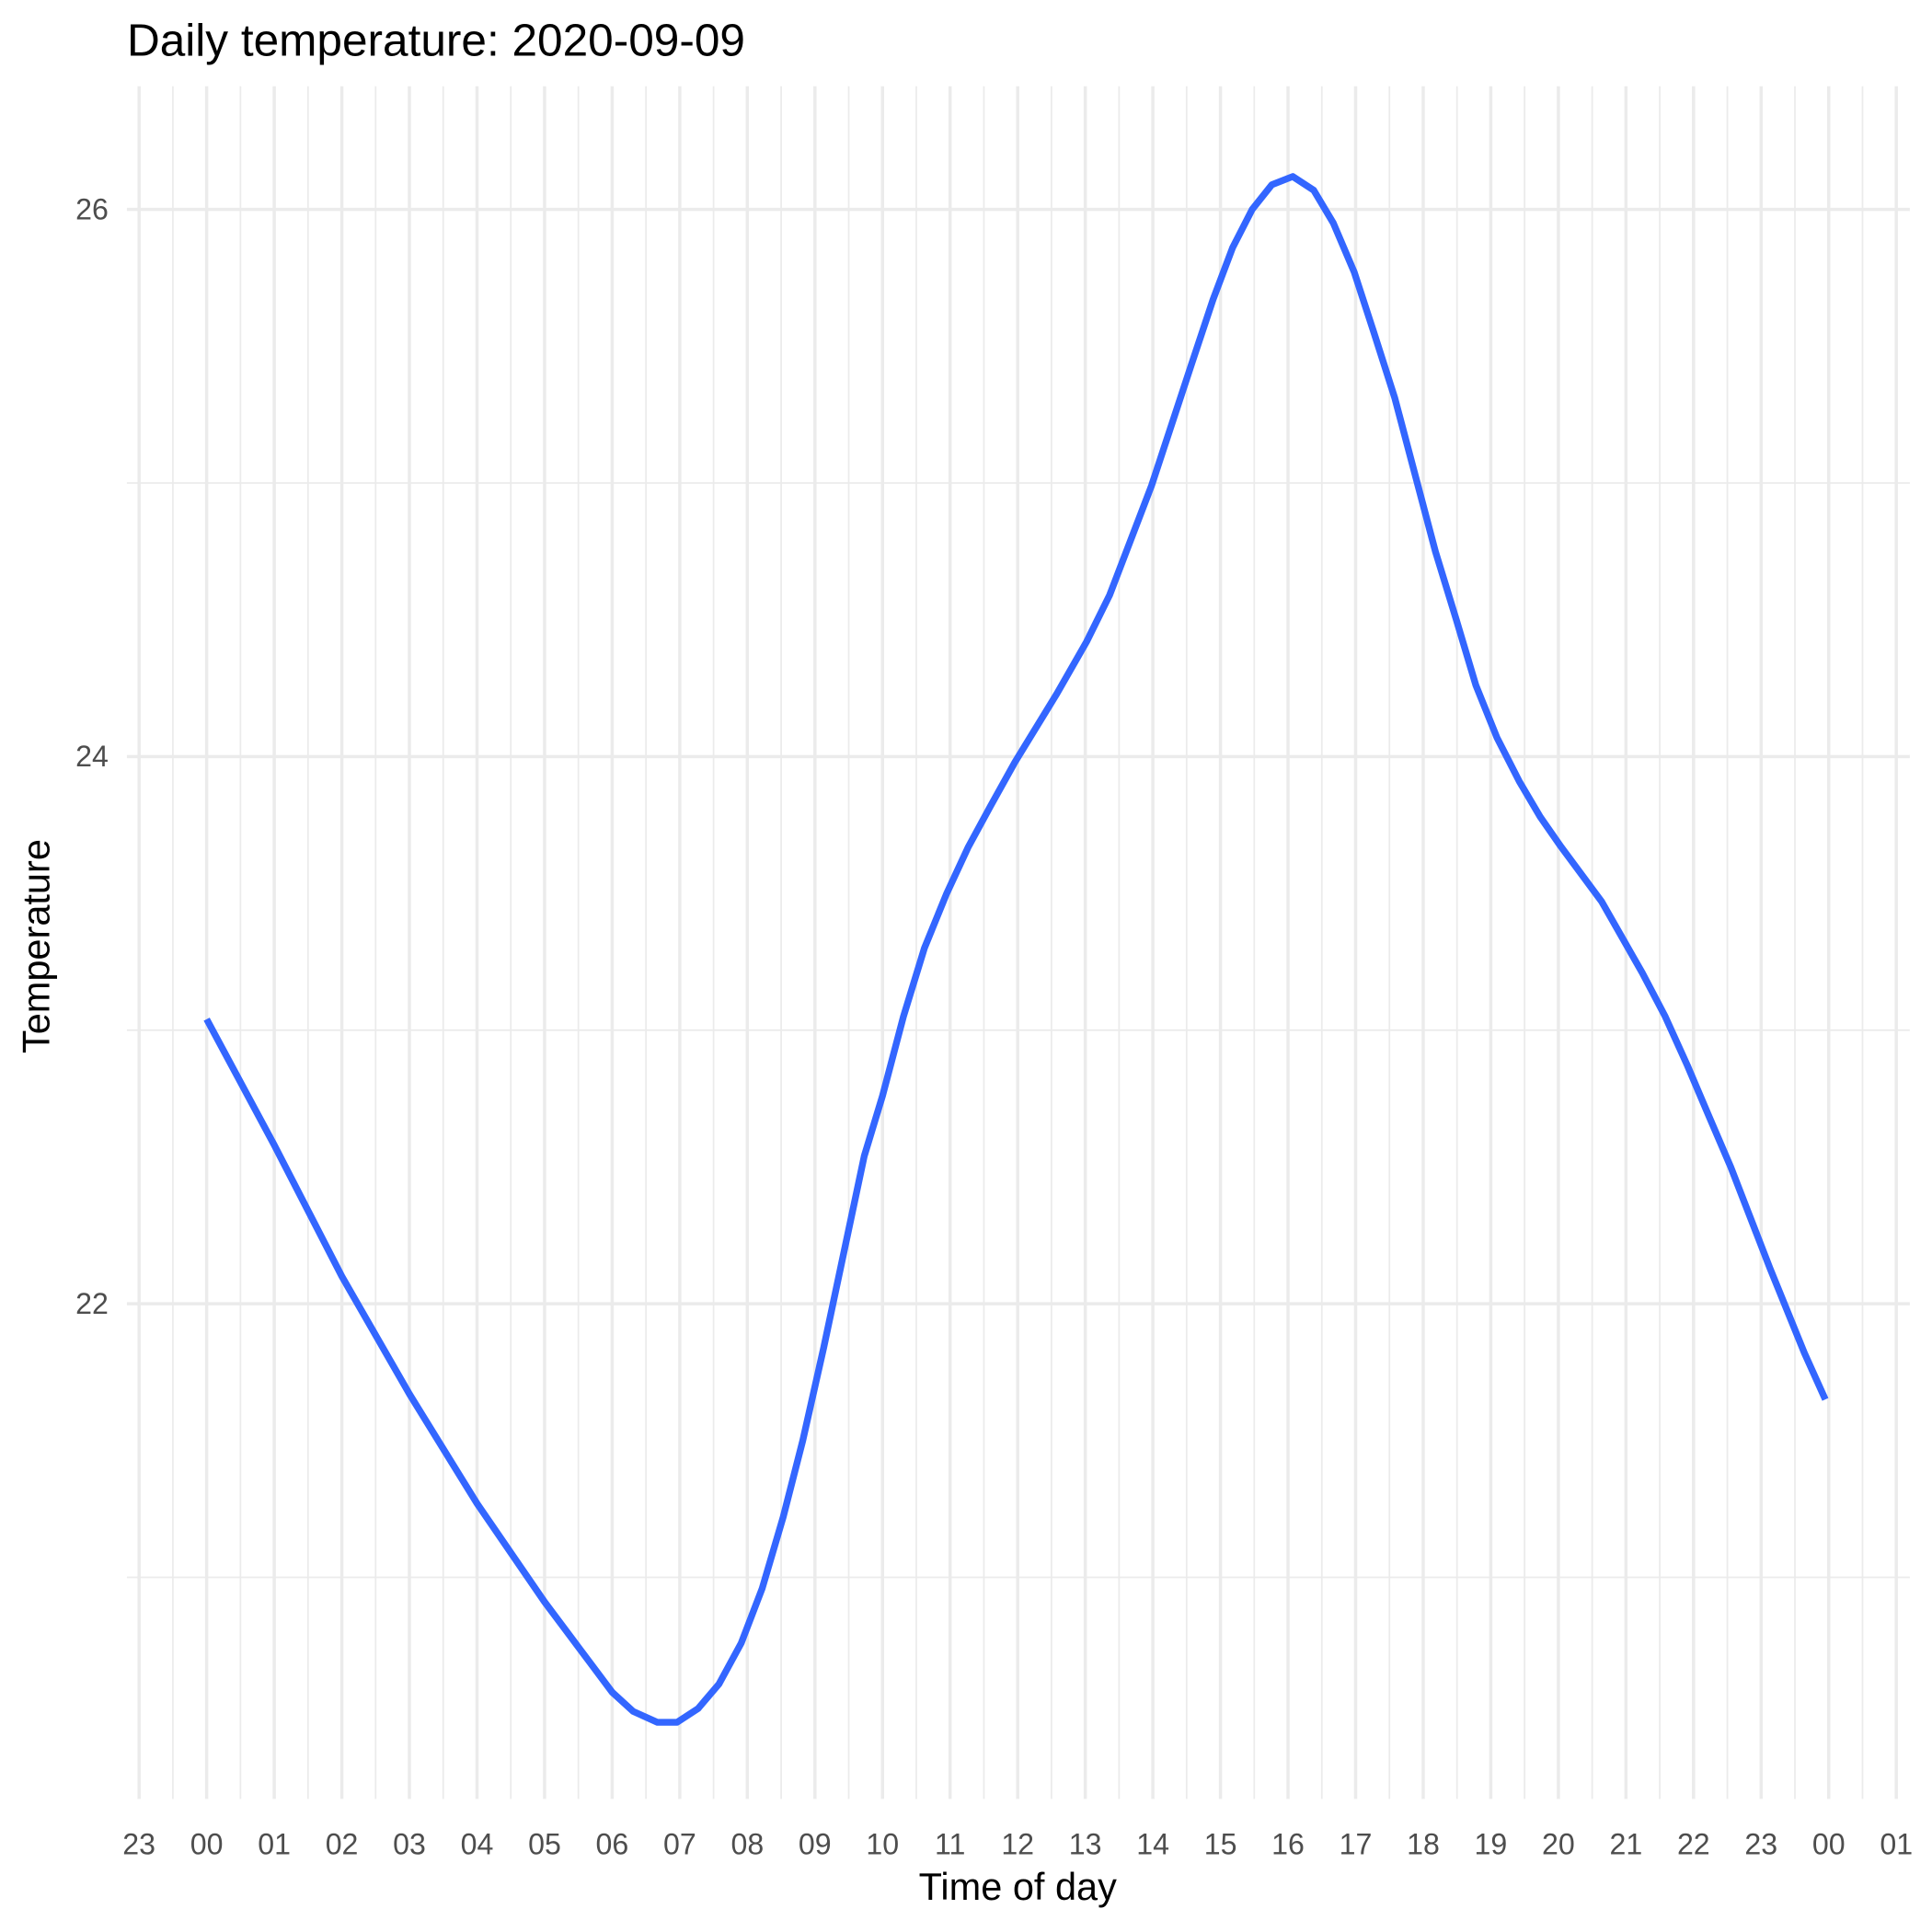 The image size is (1932, 1932). Describe the element at coordinates (92, 208) in the screenshot. I see `y-tick-label: 26` at that location.